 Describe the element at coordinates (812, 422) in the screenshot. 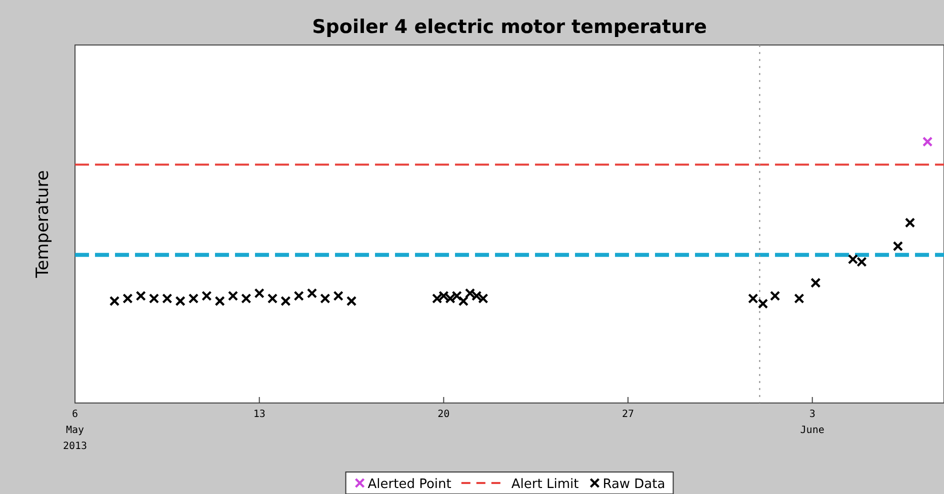

I see `x-tick-label: 3 June` at that location.